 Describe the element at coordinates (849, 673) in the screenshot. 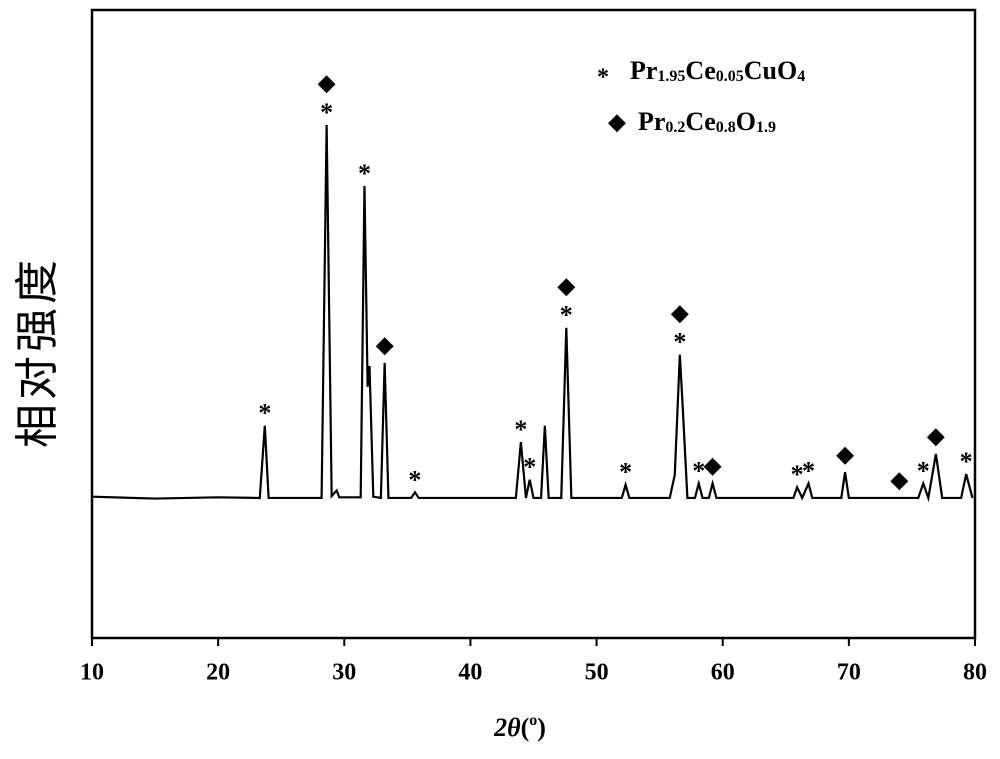

I see `x-tick-label: 70` at that location.